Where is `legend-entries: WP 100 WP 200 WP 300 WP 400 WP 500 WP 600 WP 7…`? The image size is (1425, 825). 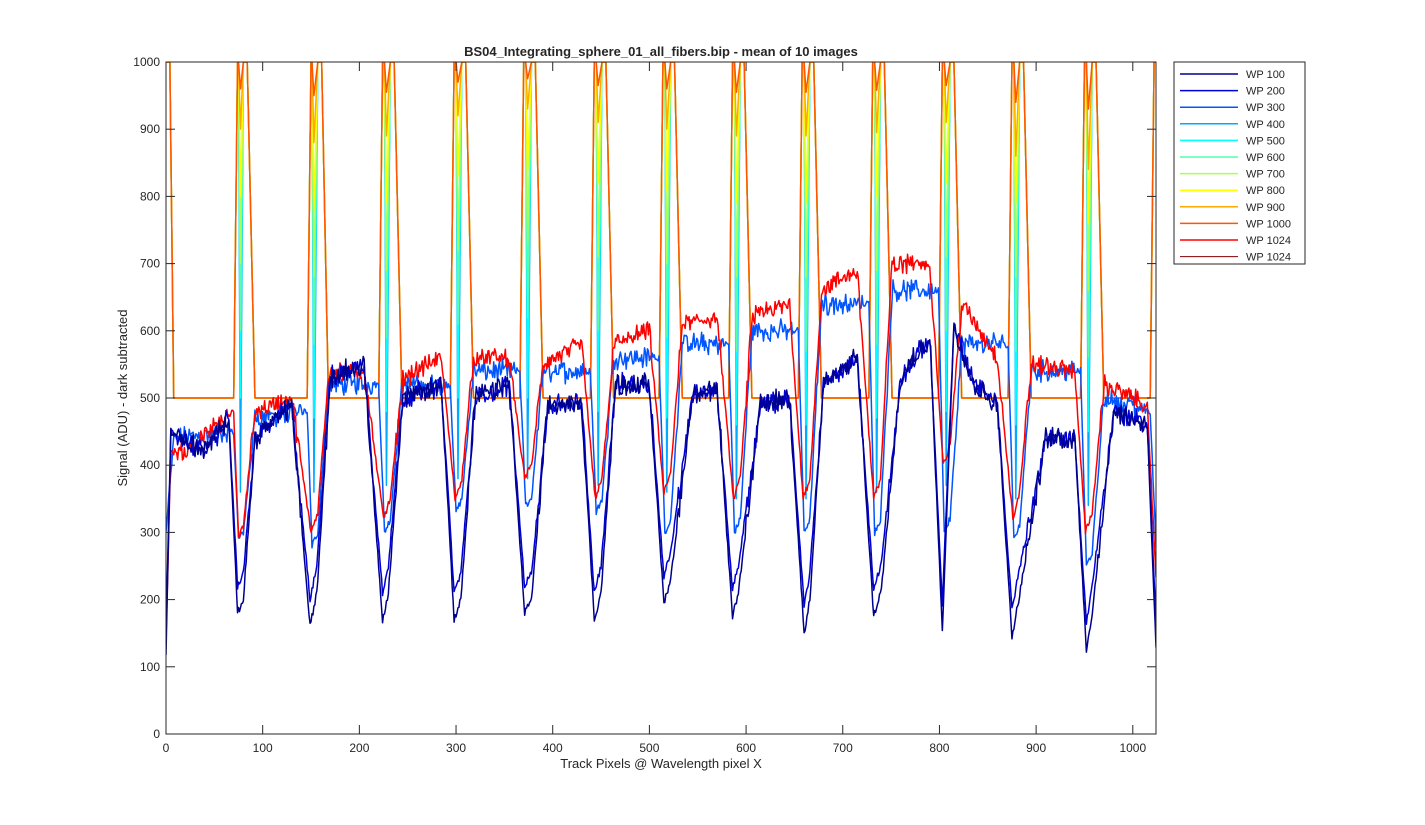 legend-entries: WP 100 WP 200 WP 300 WP 400 WP 500 WP 600 WP 7… is located at coordinates (1235, 166).